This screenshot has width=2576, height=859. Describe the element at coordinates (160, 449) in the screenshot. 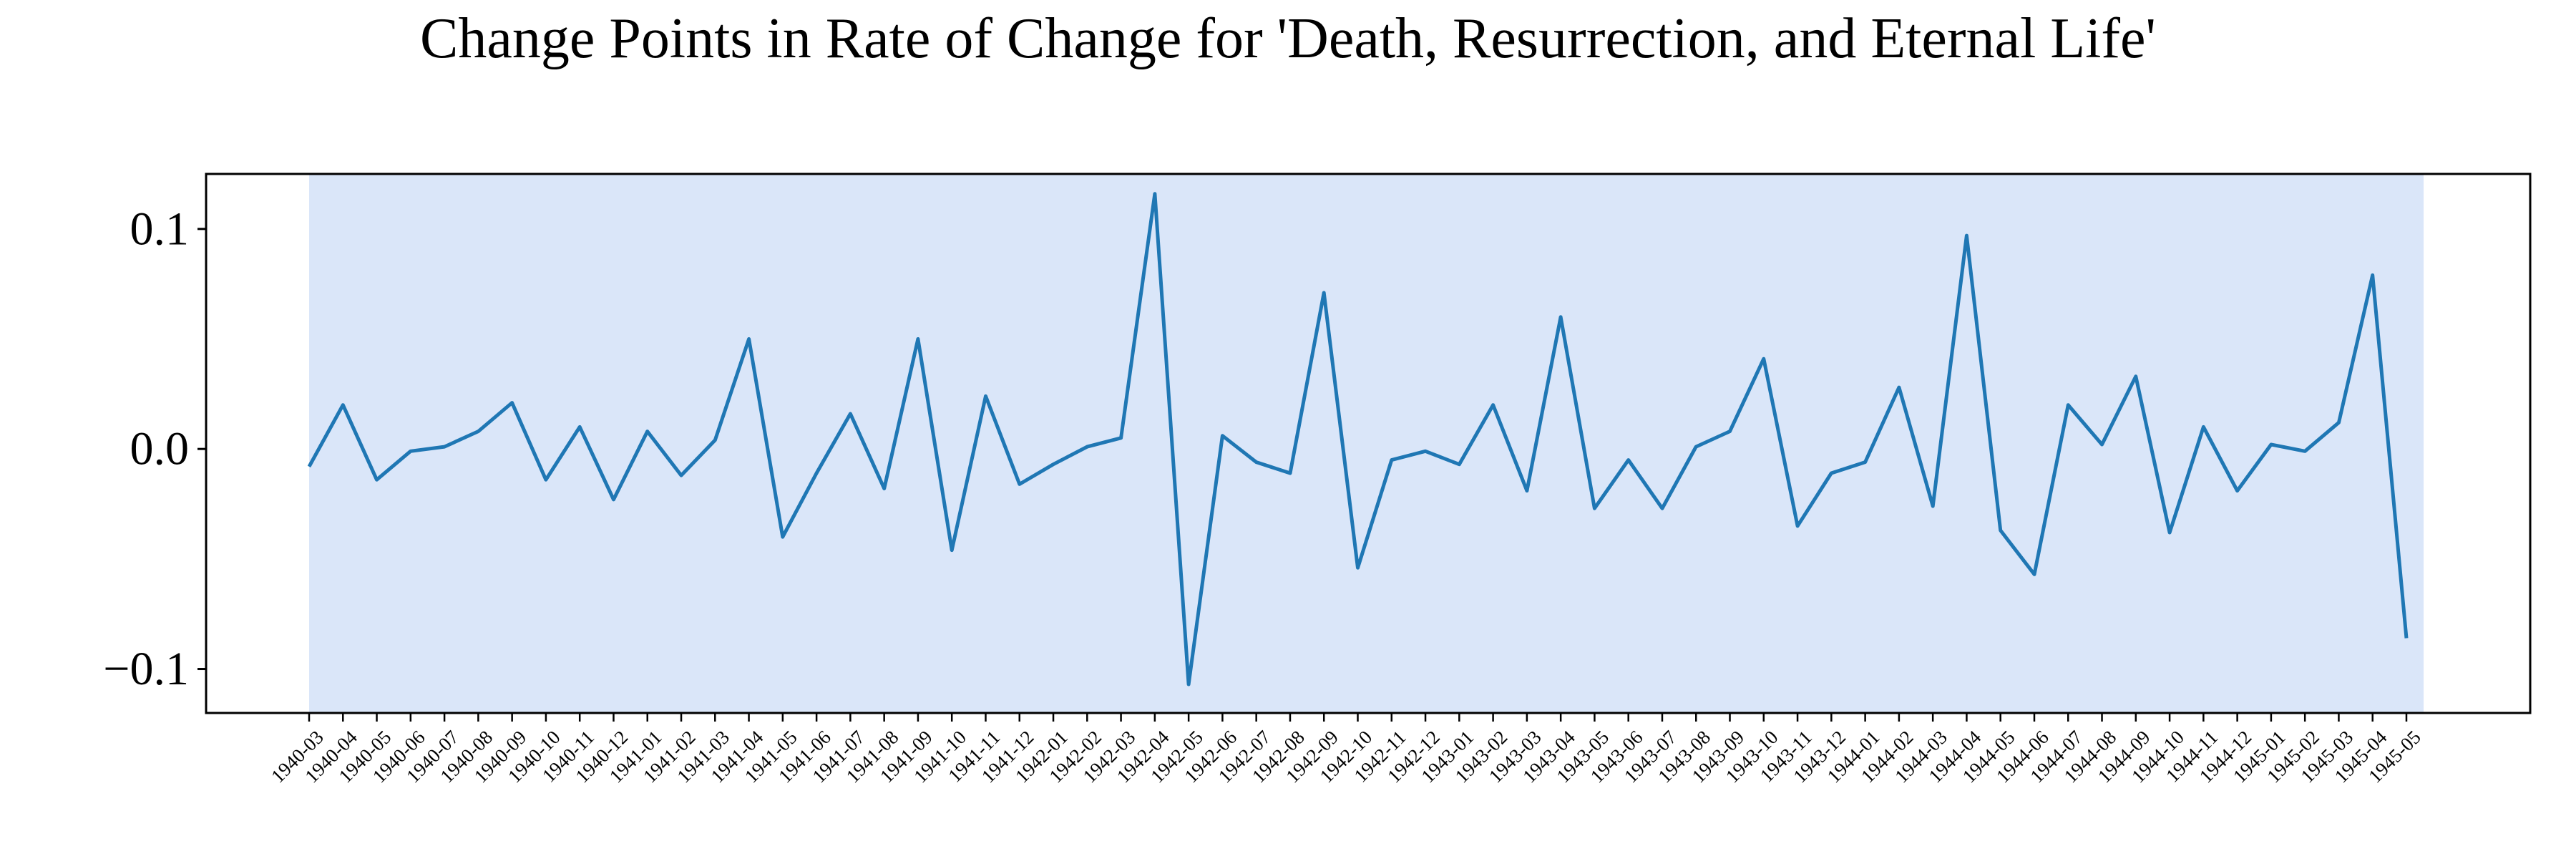

I see `y-tick-label: 0.0` at that location.